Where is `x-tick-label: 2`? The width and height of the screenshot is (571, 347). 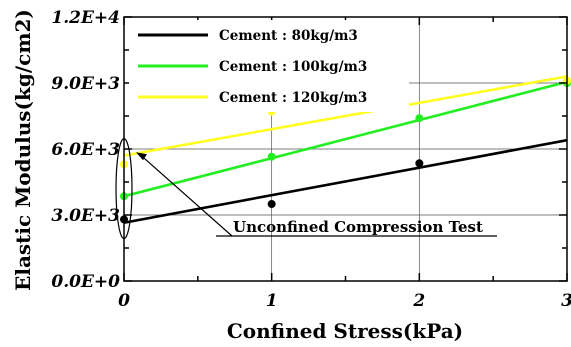 x-tick-label: 2 is located at coordinates (418, 301).